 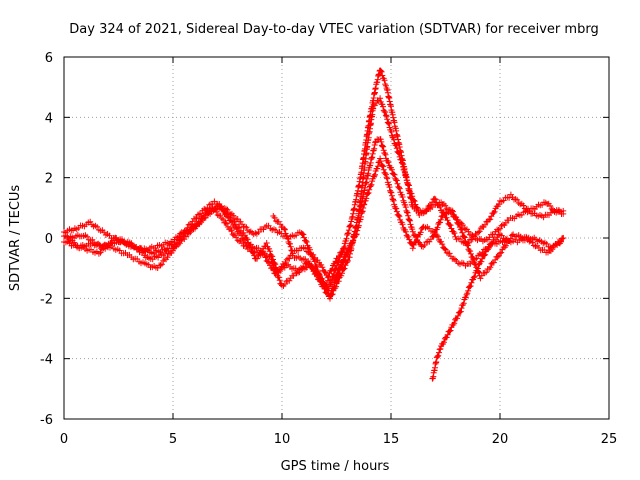 What do you see at coordinates (173, 439) in the screenshot?
I see `x-tick-label: 5` at bounding box center [173, 439].